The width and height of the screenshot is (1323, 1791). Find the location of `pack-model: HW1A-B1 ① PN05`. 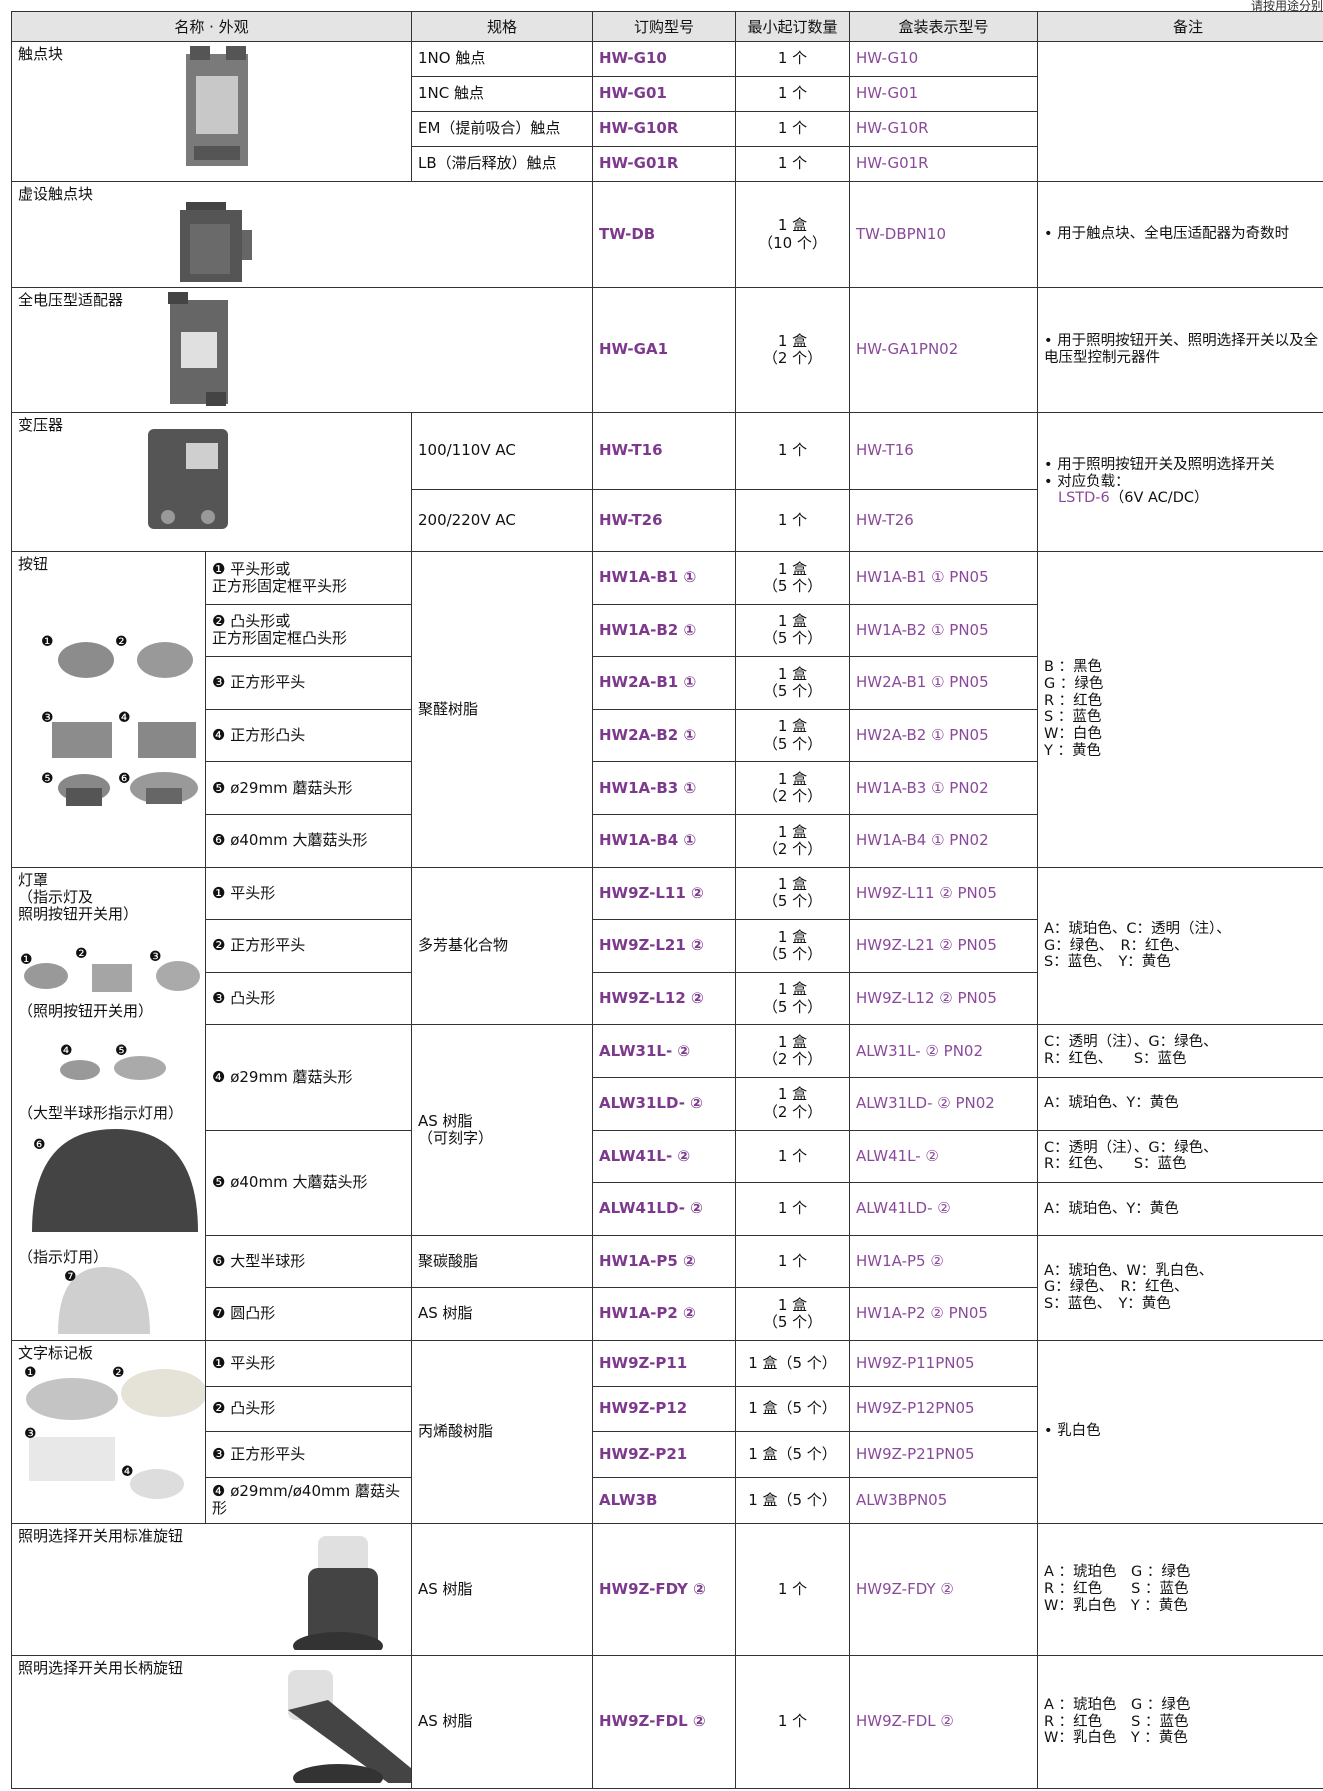

pack-model: HW1A-B1 ① PN05 is located at coordinates (943, 578).